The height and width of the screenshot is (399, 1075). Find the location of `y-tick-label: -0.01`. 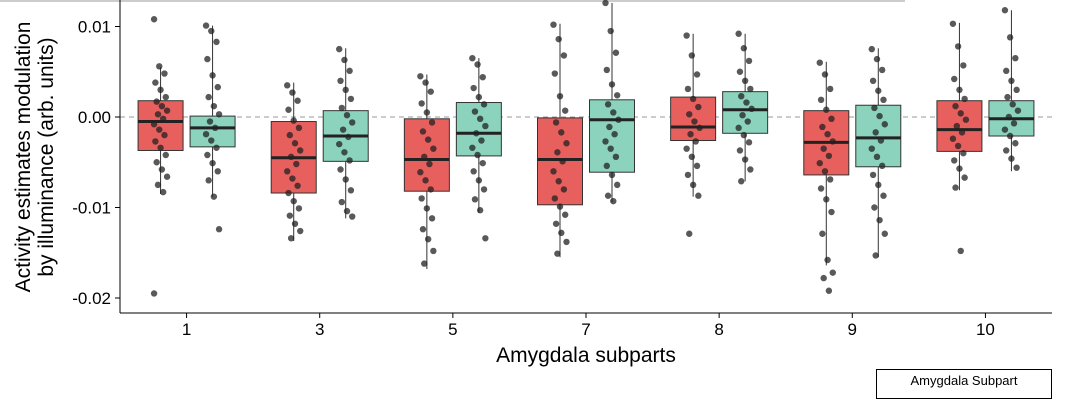

y-tick-label: -0.01 is located at coordinates (91, 208).